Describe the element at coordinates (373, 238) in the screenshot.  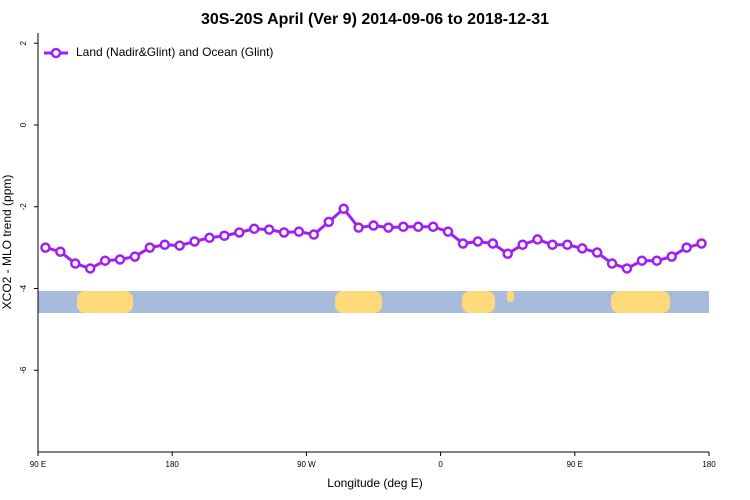
I see `series-line` at that location.